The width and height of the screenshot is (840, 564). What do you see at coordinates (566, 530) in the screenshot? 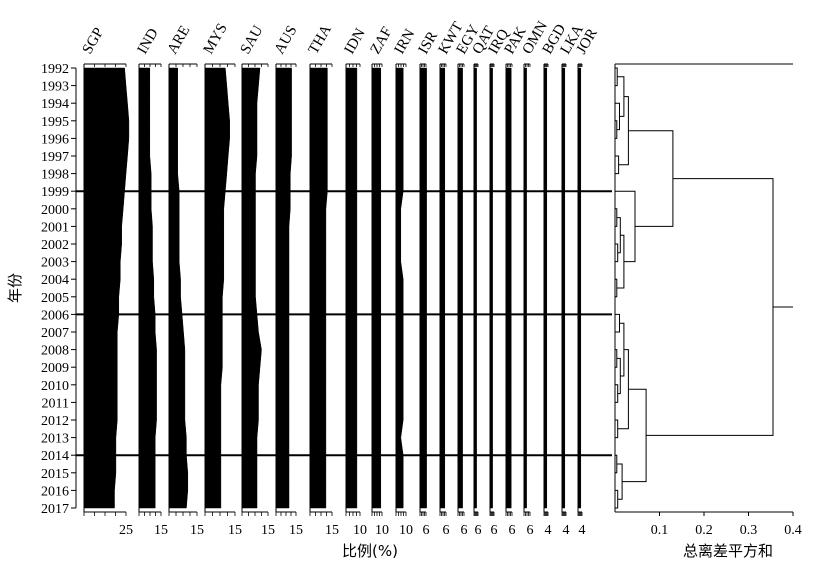
I see `tick-label-lka: 4` at bounding box center [566, 530].